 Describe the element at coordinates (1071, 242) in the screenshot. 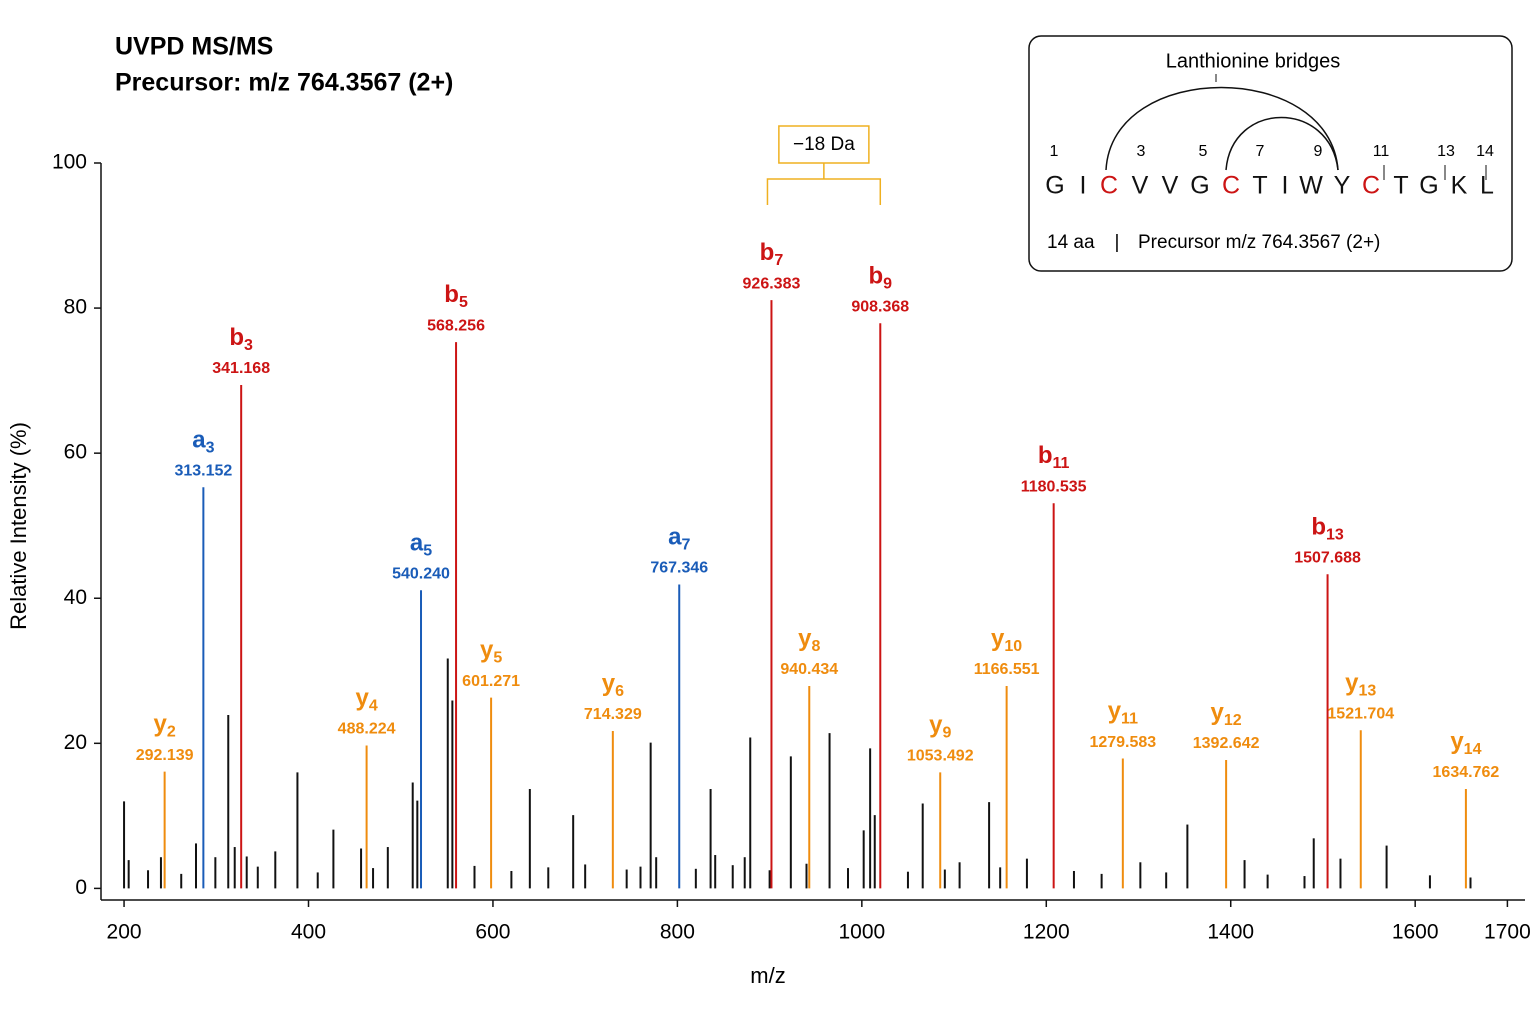

I see `inset-length: 14 aa` at that location.